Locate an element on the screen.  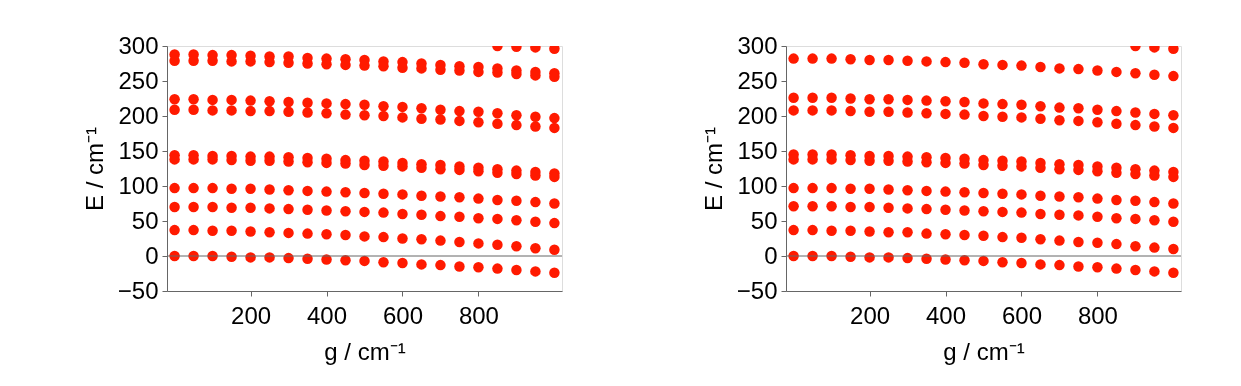
x-tick-label: 800 is located at coordinates (478, 315).